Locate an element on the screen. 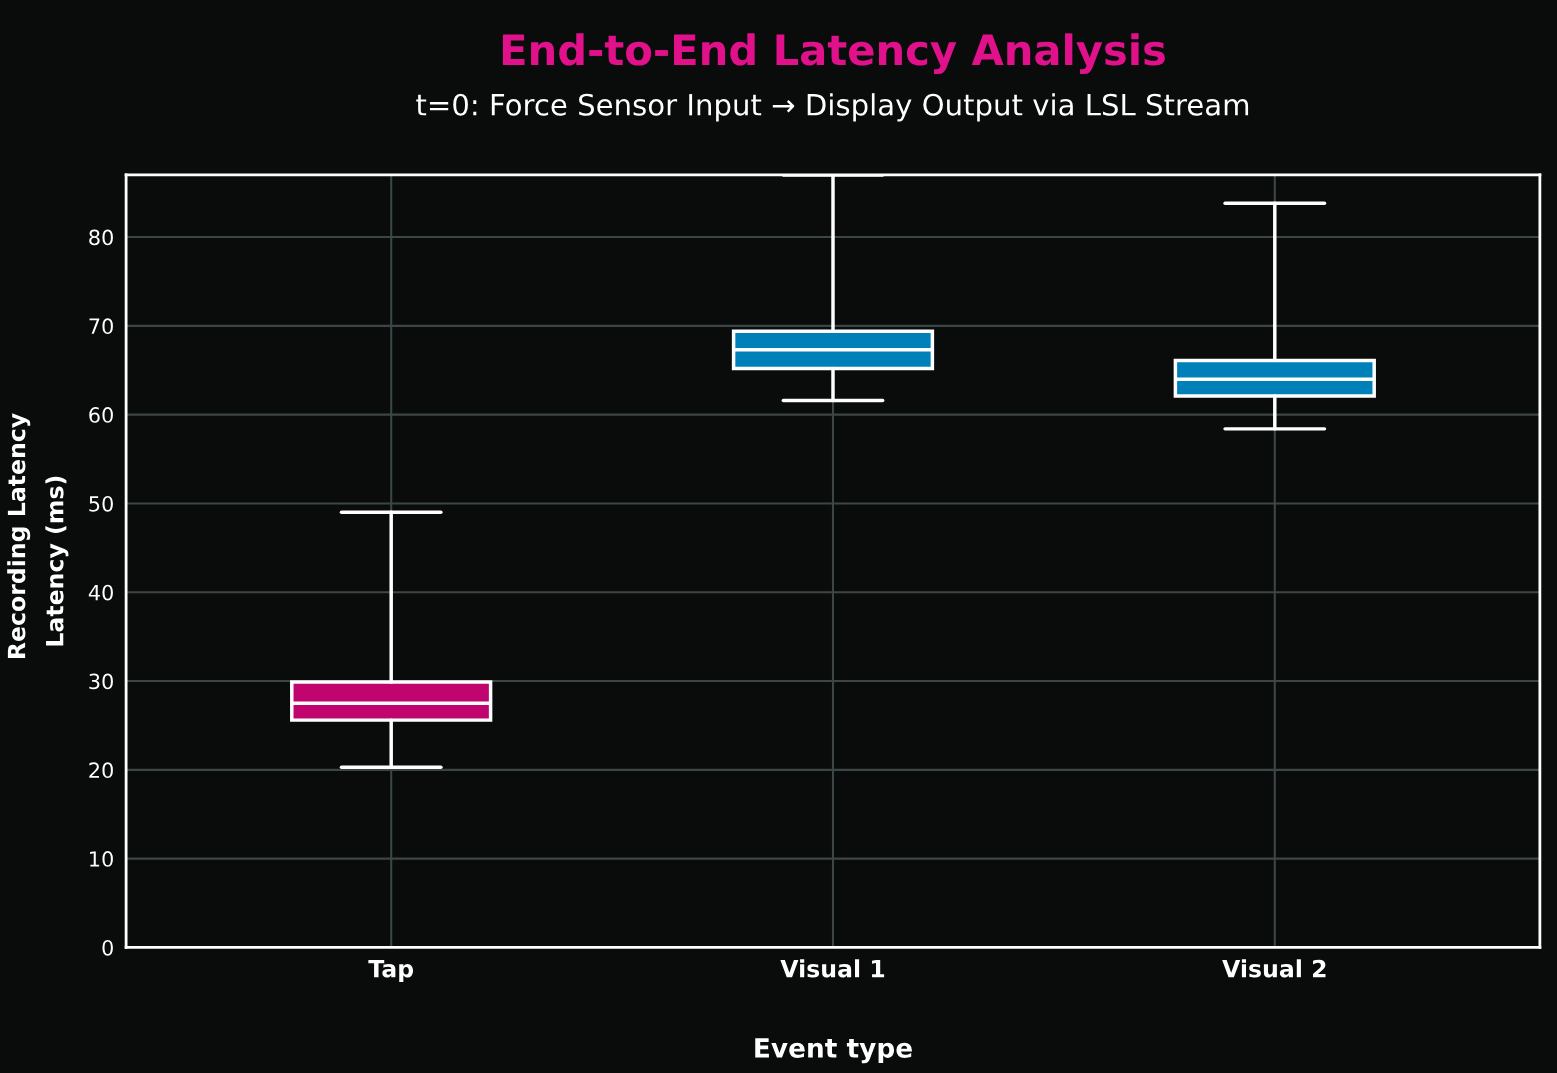 The width and height of the screenshot is (1557, 1073). y-tick-label: 70 is located at coordinates (101, 326).